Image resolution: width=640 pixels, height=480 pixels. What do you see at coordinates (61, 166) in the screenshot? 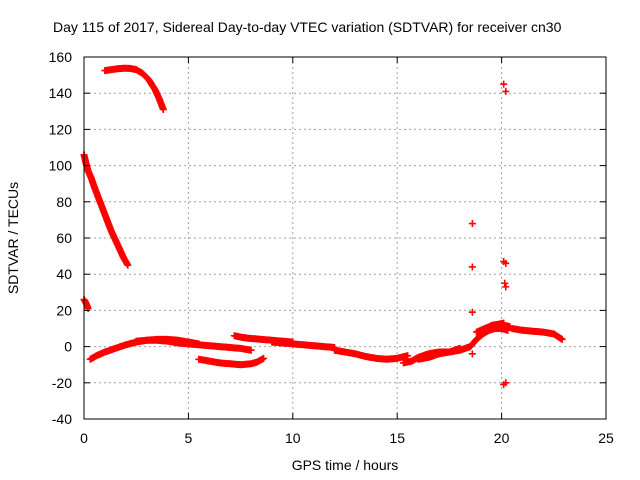
I see `y-tick-label: 100` at bounding box center [61, 166].